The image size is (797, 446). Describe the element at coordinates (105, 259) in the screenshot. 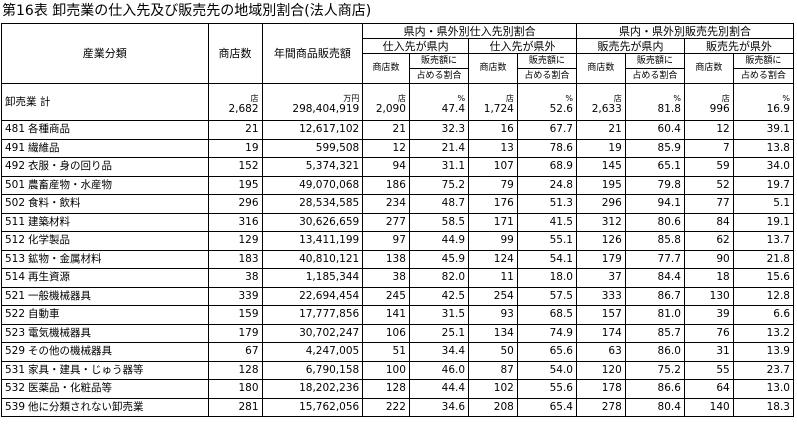

I see `row-label: 513 鉱物・金属材料` at that location.